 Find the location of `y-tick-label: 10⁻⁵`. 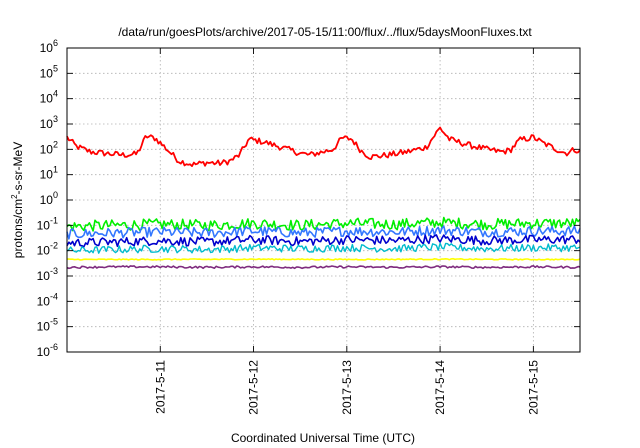

y-tick-label: 10⁻⁵ is located at coordinates (47, 325).